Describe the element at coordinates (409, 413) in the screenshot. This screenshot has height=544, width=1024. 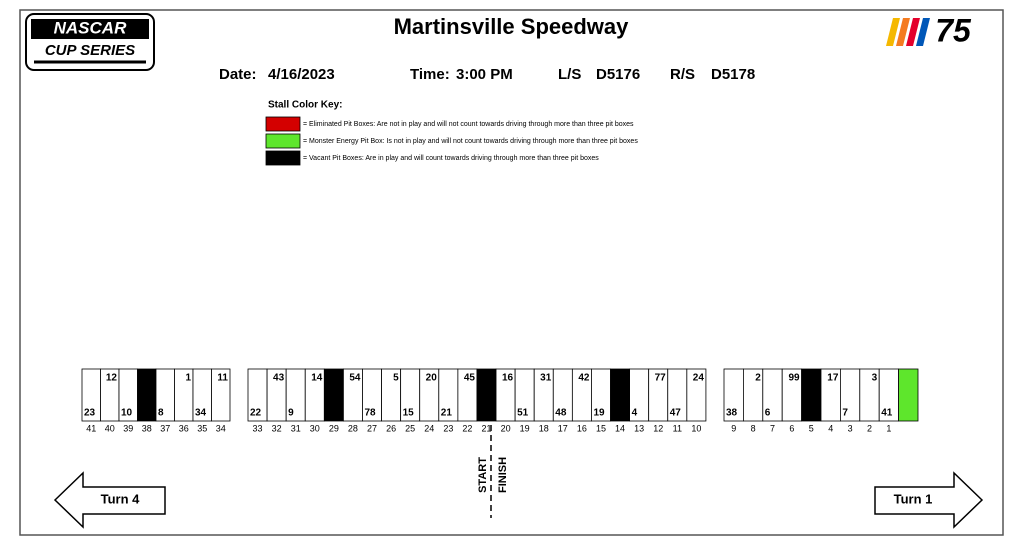
I see `car-number: 15` at that location.